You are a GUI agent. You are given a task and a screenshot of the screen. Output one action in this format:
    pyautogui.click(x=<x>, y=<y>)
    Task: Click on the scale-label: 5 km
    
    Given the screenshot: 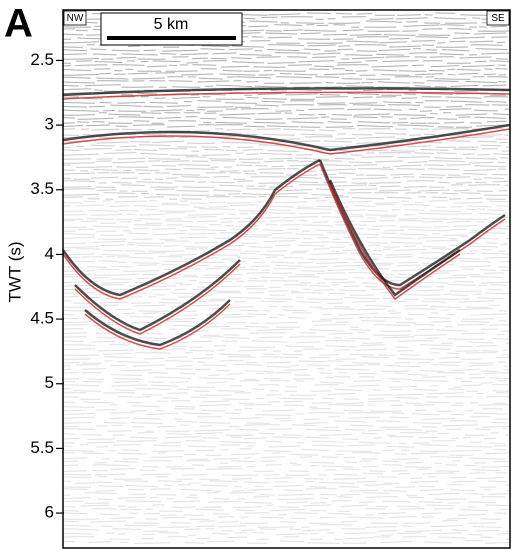 What is the action you would take?
    pyautogui.click(x=171, y=24)
    